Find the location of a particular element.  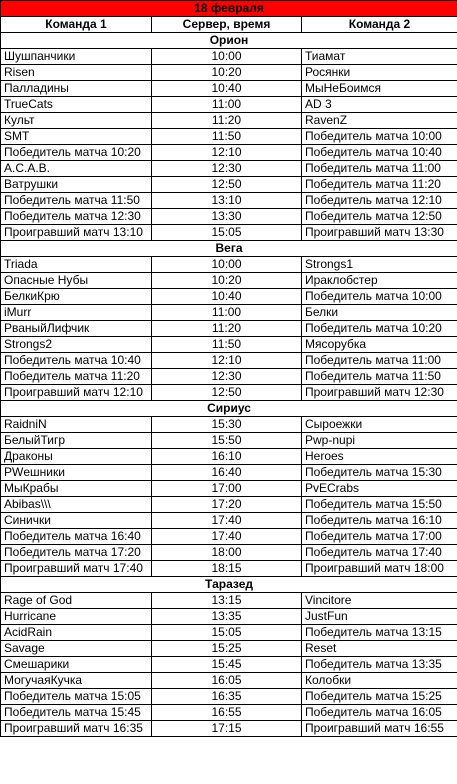

match-row: Ватрушки 12:50 Победитель матча 11:20 is located at coordinates (228, 184).